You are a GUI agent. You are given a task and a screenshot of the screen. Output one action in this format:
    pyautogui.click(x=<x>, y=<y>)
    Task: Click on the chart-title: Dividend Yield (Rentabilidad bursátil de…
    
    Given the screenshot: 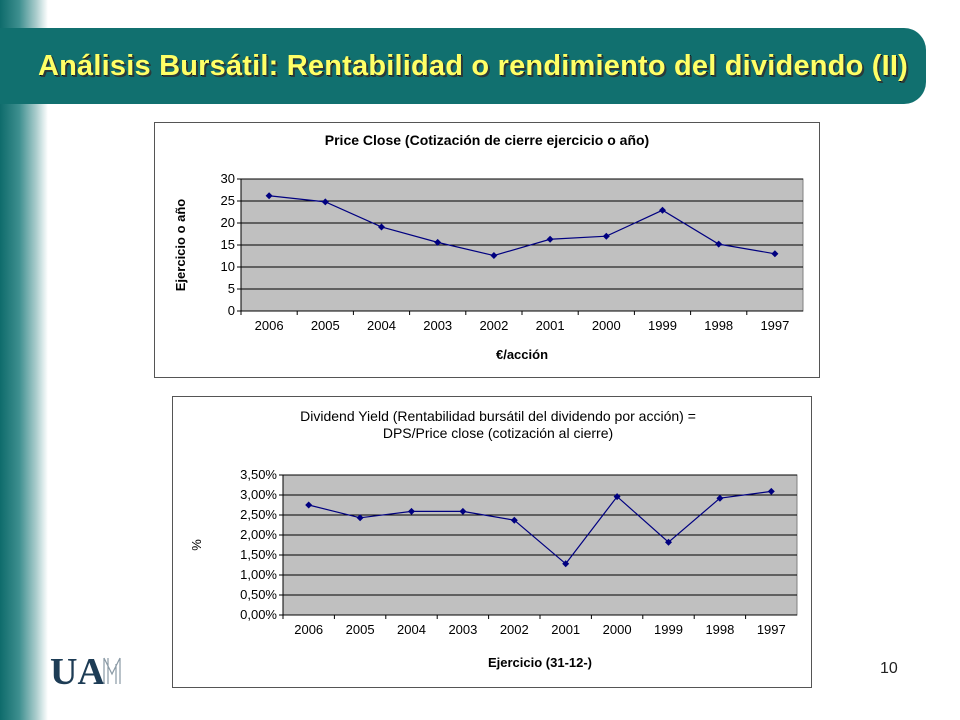 What is the action you would take?
    pyautogui.click(x=498, y=416)
    